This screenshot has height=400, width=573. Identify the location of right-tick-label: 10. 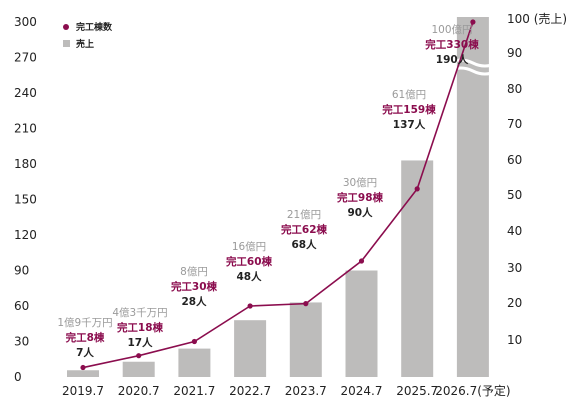
(514, 340).